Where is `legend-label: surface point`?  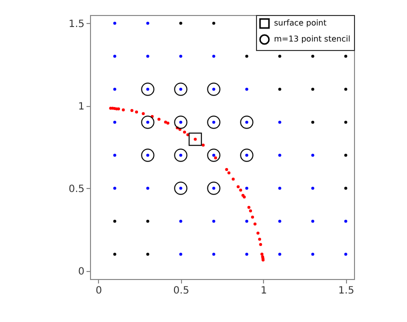 legend-label: surface point is located at coordinates (300, 23).